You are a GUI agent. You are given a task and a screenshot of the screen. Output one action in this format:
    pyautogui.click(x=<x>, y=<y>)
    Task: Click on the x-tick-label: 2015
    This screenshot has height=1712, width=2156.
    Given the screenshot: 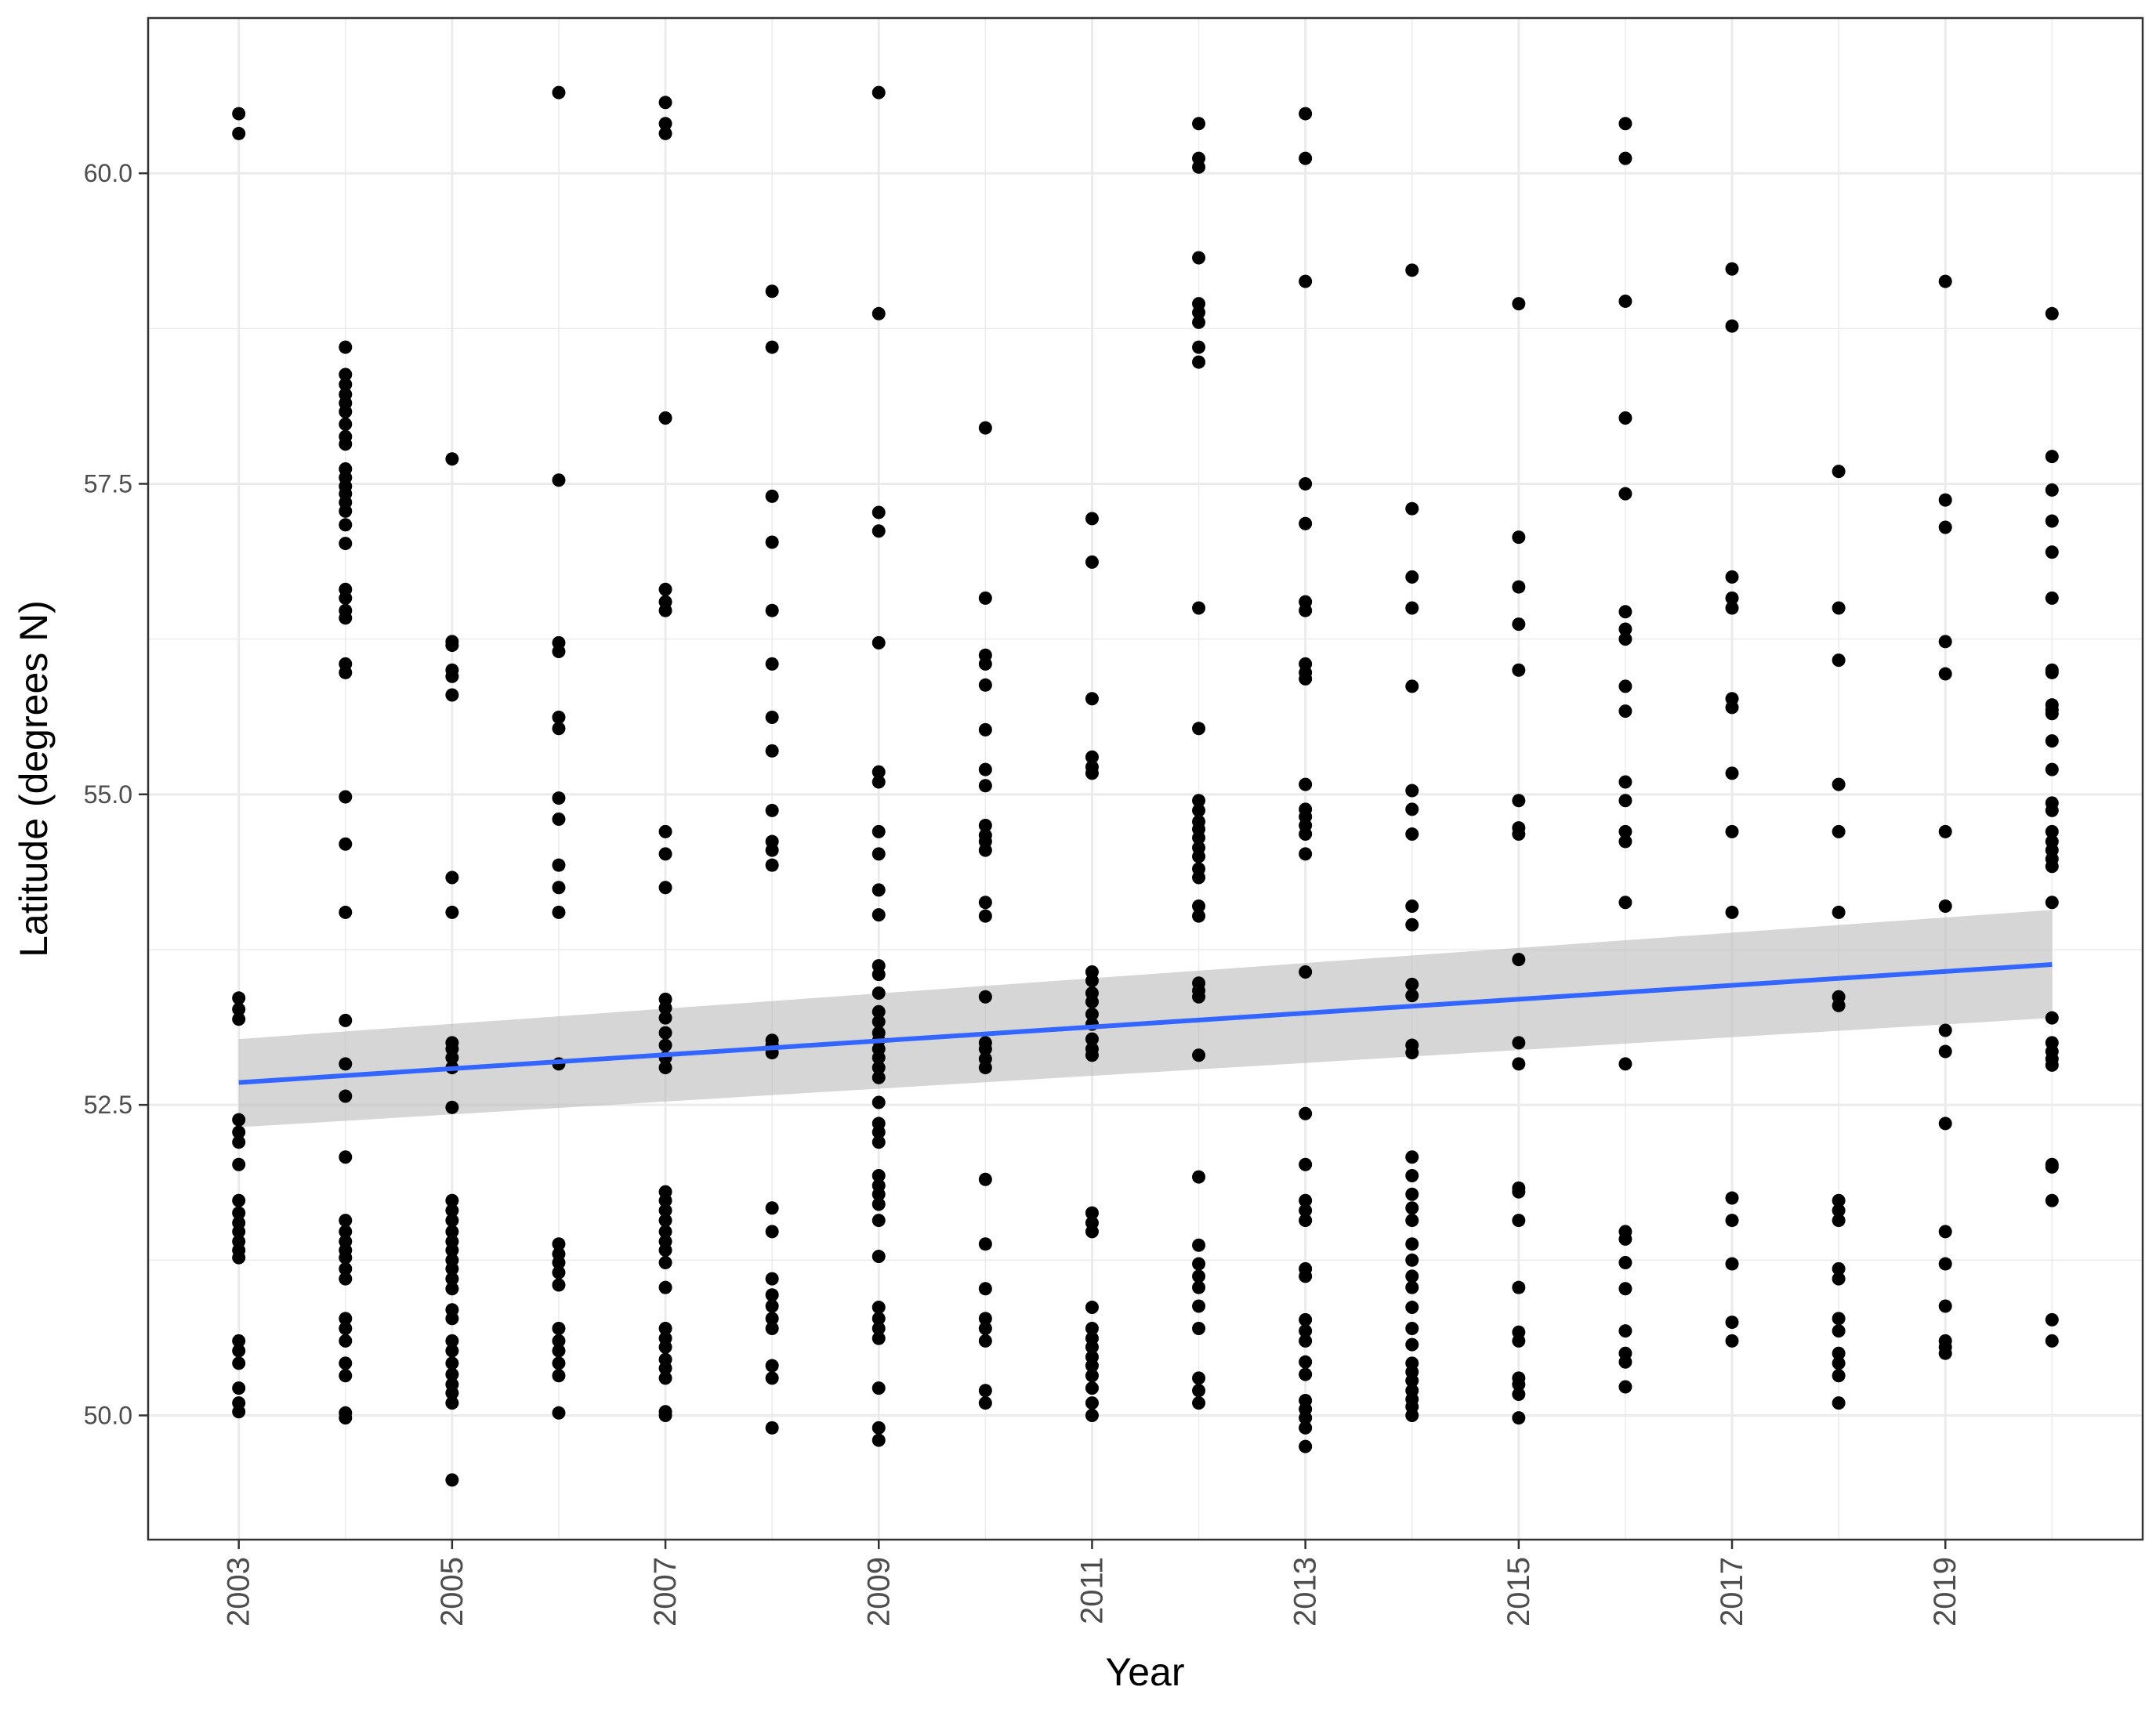 What is the action you would take?
    pyautogui.click(x=1519, y=1592)
    